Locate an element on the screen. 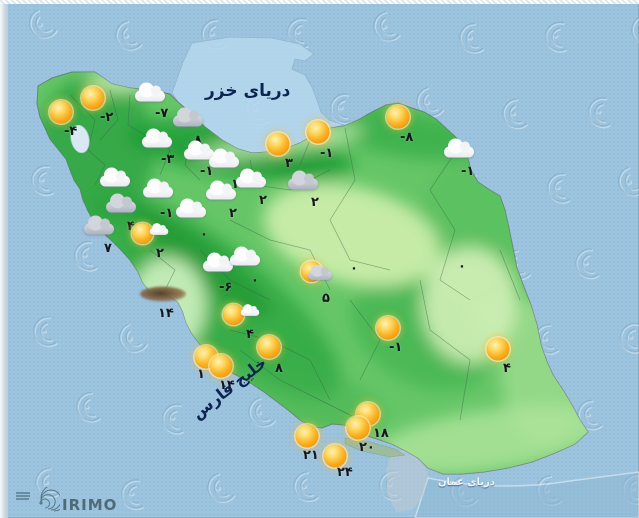 Image resolution: width=639 pixels, height=518 pixels. temperature-label: ۳ is located at coordinates (289, 163).